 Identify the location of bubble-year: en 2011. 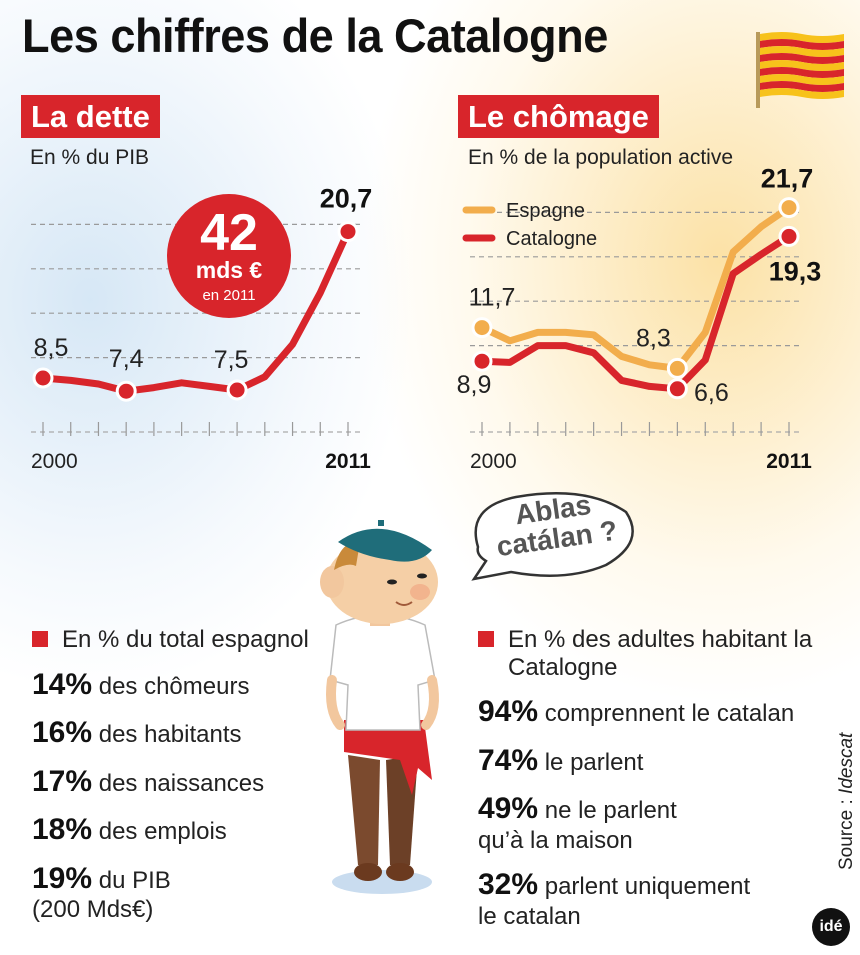
(228, 295).